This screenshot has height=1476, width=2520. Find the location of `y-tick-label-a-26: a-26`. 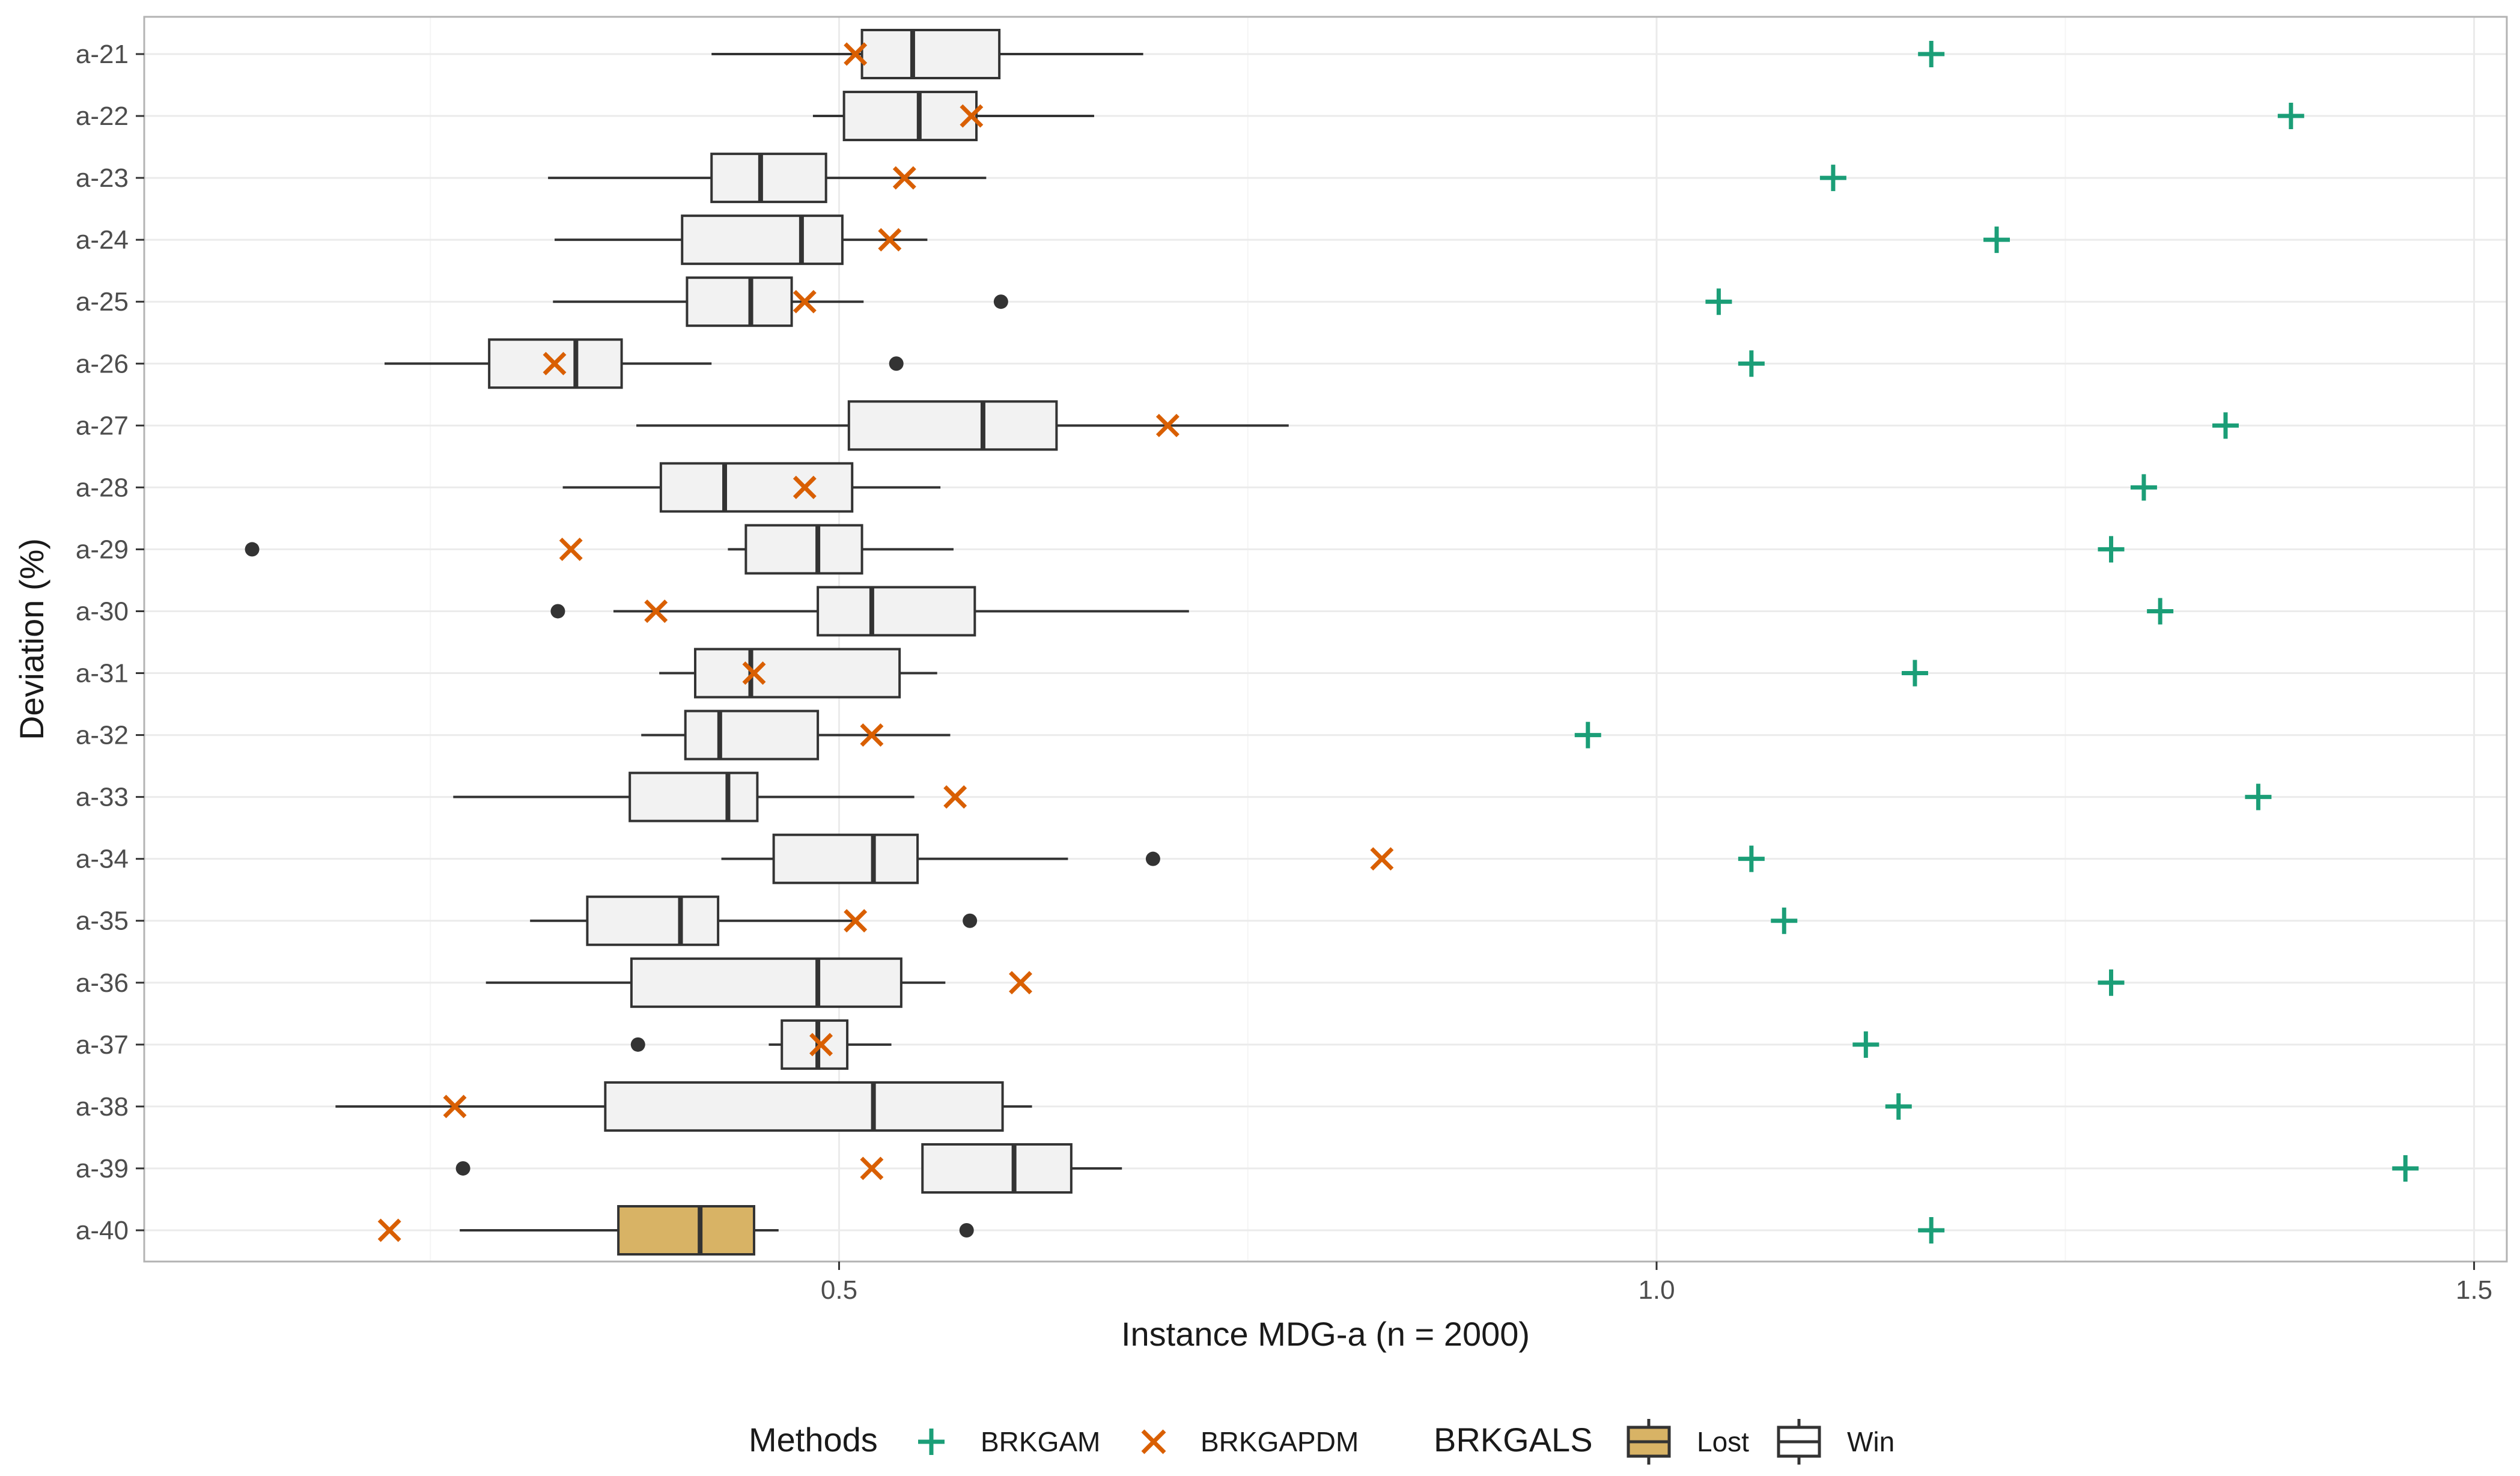

y-tick-label-a-26: a-26 is located at coordinates (103, 363).